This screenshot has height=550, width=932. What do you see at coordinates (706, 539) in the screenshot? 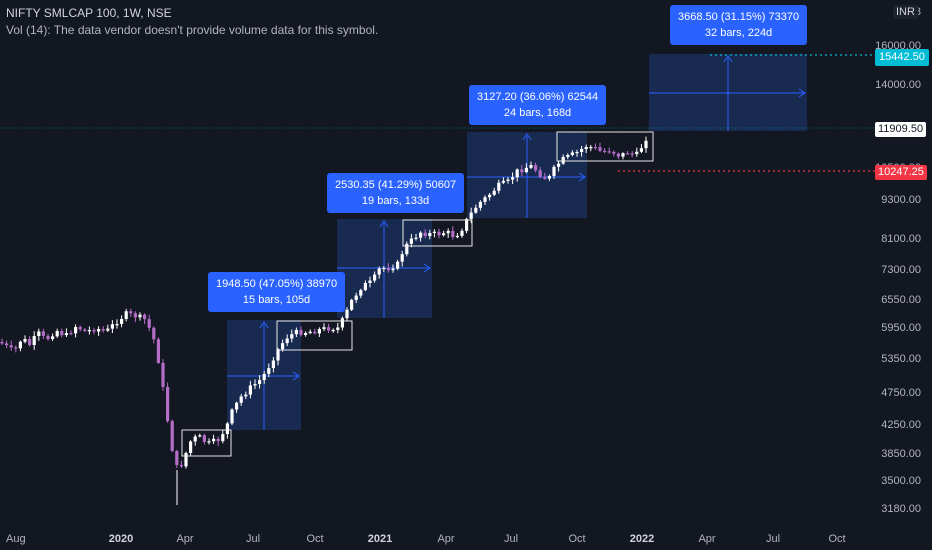
I see `x-tick-label: Apr` at bounding box center [706, 539].